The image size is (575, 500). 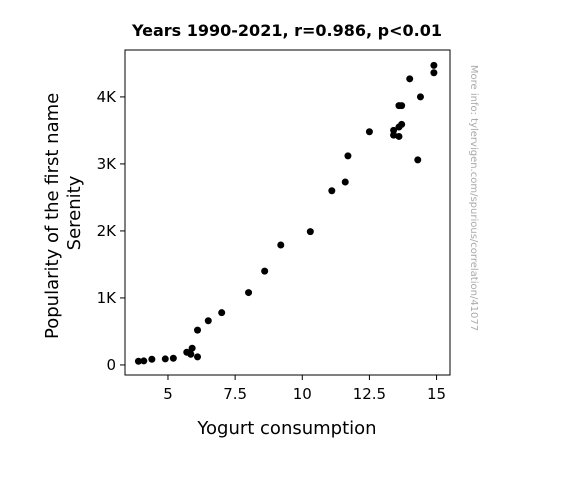 I want to click on y-axis-ticks: 0 1K 2K 3K 4K, so click(x=111, y=231).